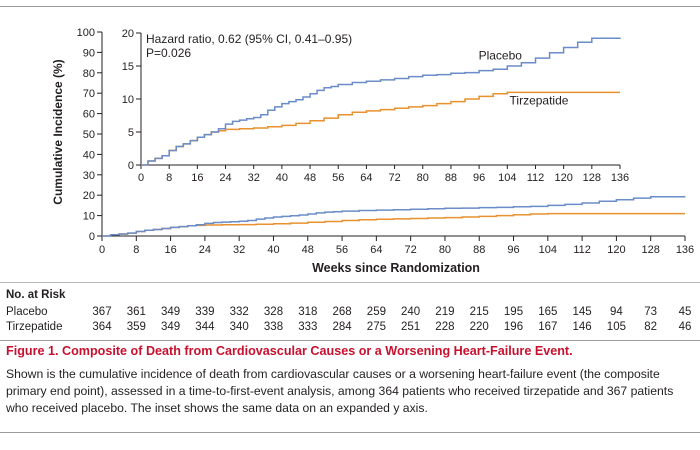 This screenshot has width=700, height=450. What do you see at coordinates (592, 178) in the screenshot?
I see `inset-x-tick-label: 128` at bounding box center [592, 178].